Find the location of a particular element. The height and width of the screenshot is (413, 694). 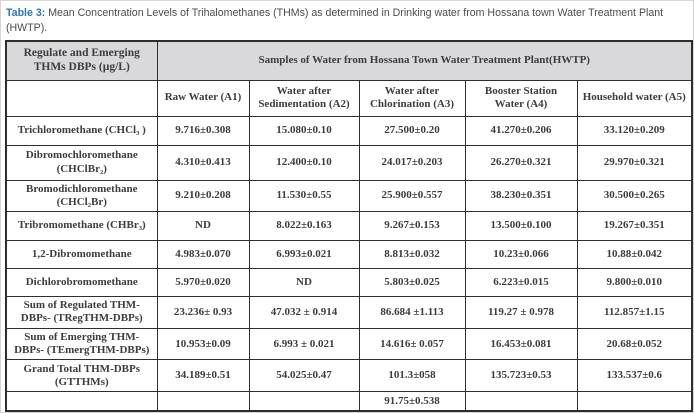

row-label-cell: Dichlorobromomethane is located at coordinates (81, 282).